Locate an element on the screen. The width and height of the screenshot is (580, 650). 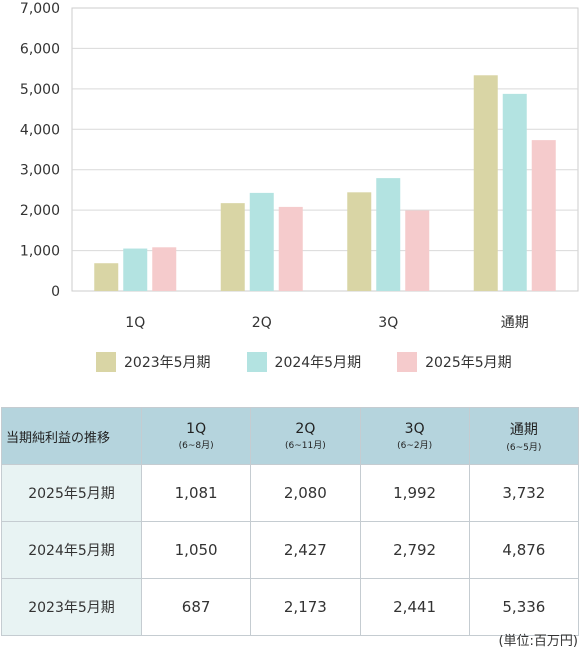
x-tick-label: 2Q is located at coordinates (262, 323).